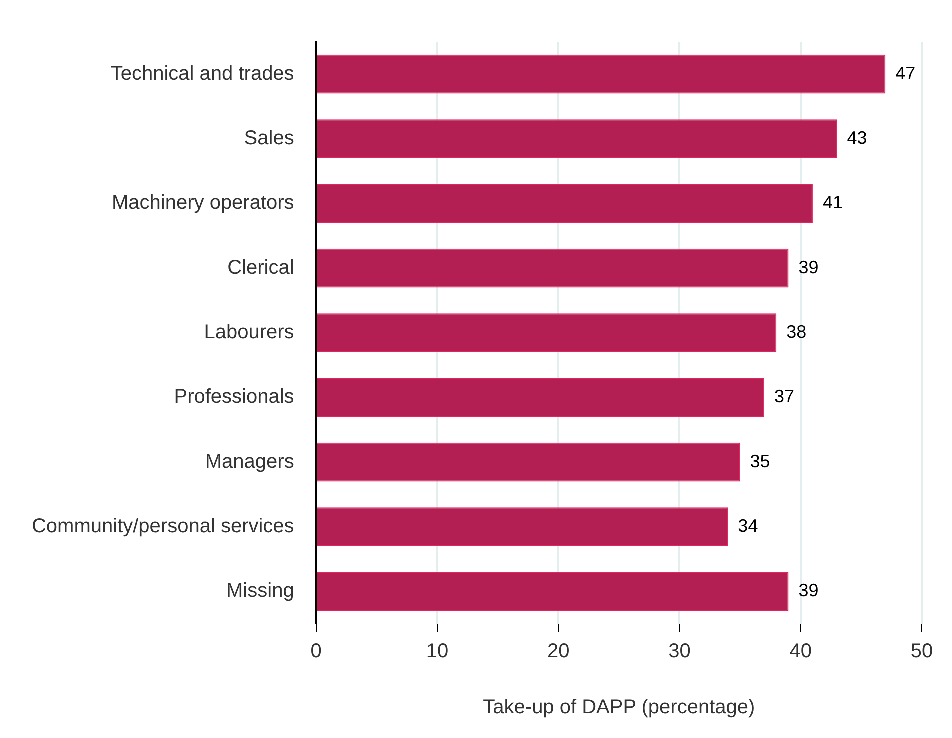 Image resolution: width=952 pixels, height=738 pixels. What do you see at coordinates (316, 651) in the screenshot?
I see `x-tick-label: 0` at bounding box center [316, 651].